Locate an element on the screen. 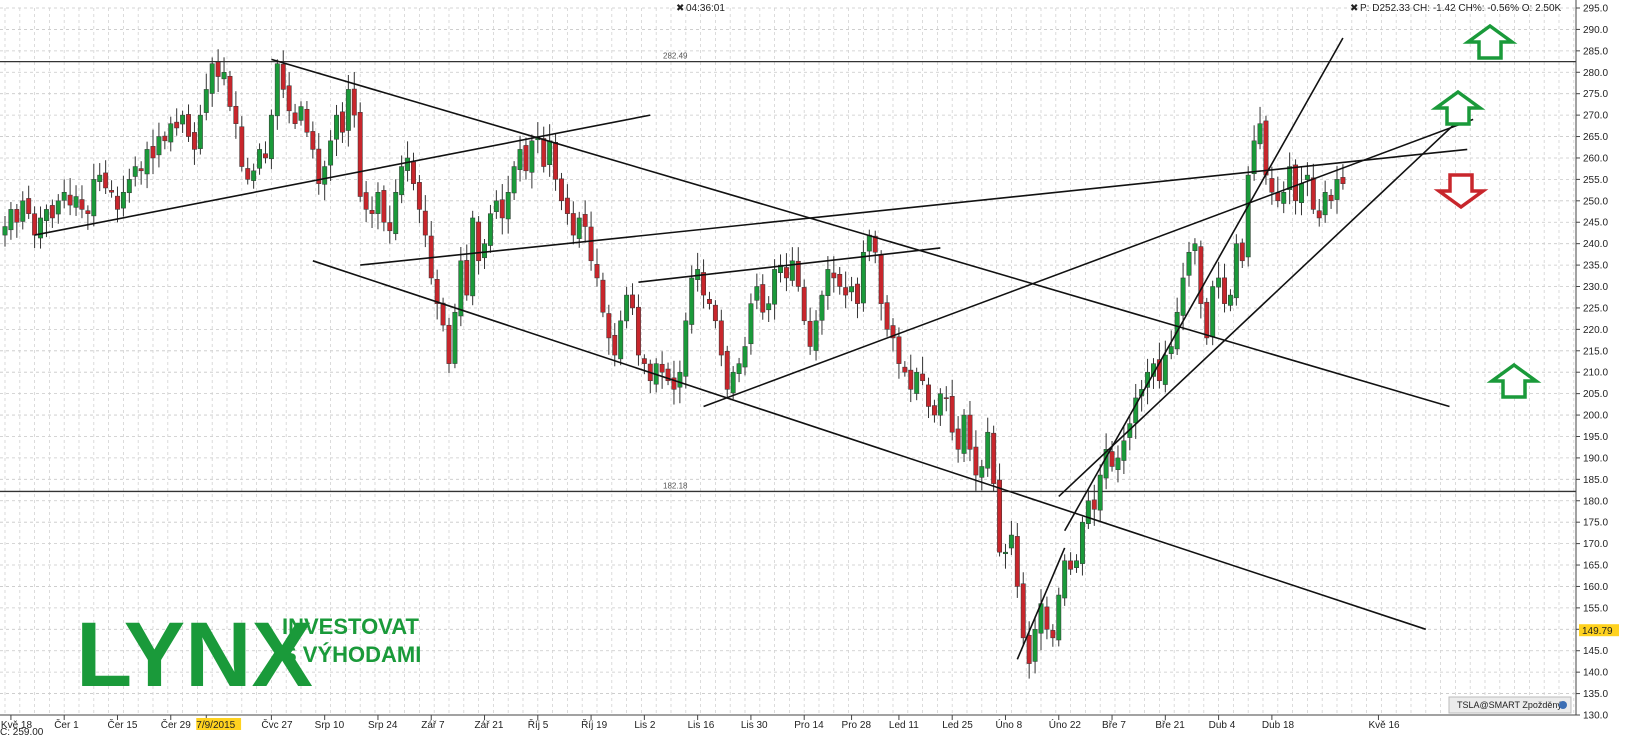  x-tick-label: Čer 1 is located at coordinates (66, 724).